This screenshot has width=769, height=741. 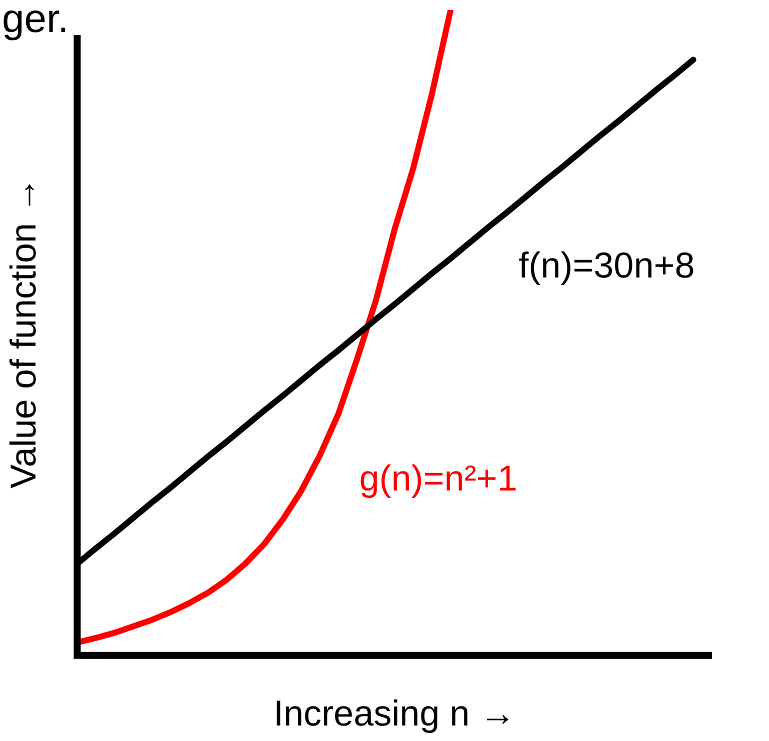 What do you see at coordinates (438, 477) in the screenshot?
I see `series-label: g(n)=n²+1` at bounding box center [438, 477].